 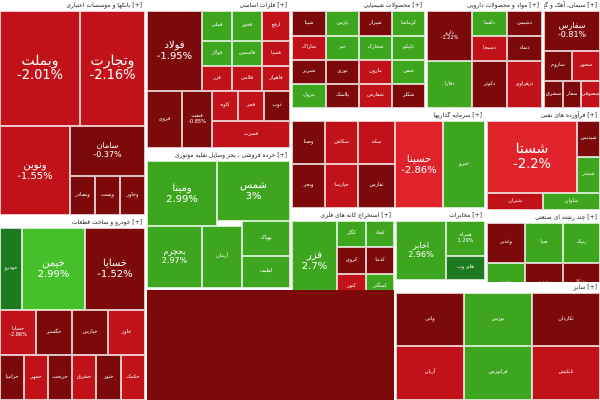 What do you see at coordinates (342, 96) in the screenshot?
I see `stock-tile: پلاسک` at bounding box center [342, 96].